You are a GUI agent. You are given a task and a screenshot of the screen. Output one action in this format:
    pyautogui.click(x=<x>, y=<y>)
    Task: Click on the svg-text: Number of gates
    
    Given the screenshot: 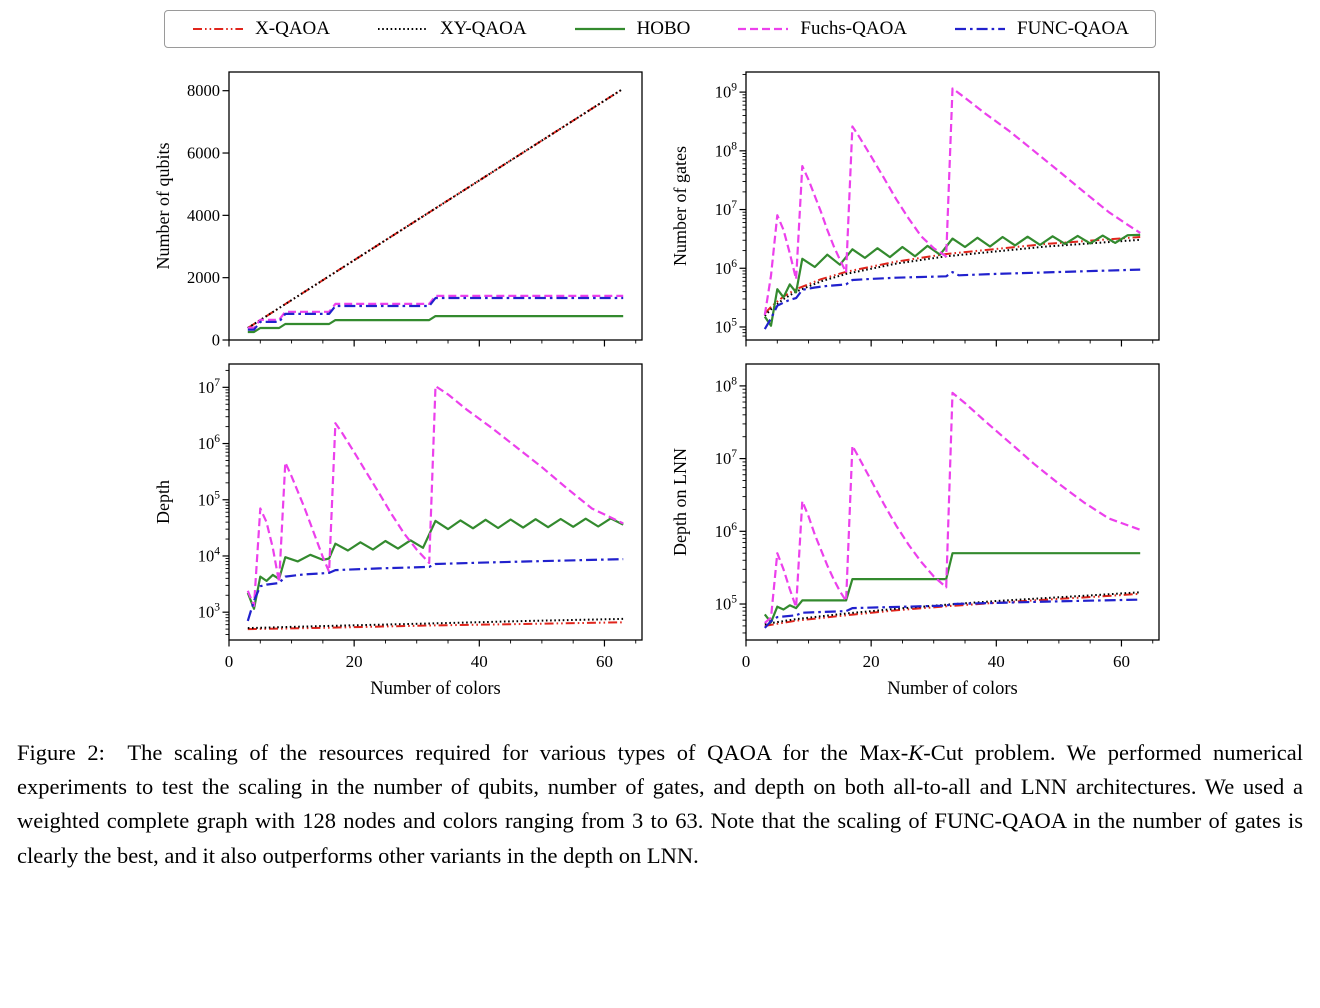 What is the action you would take?
    pyautogui.click(x=680, y=206)
    